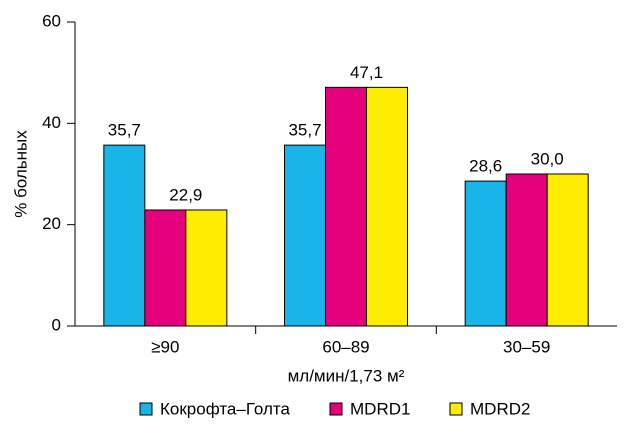  What do you see at coordinates (346, 375) in the screenshot?
I see `x-axis-label: мл/мин/1,73 м²` at bounding box center [346, 375].